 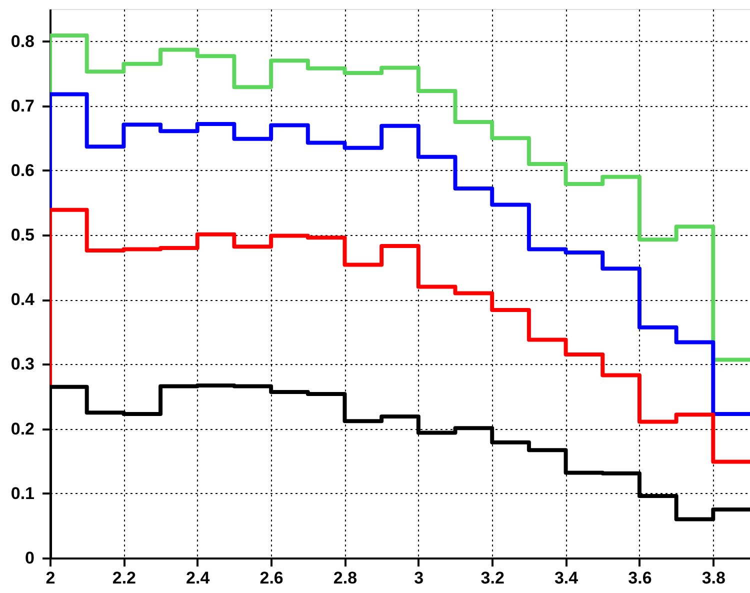 What do you see at coordinates (51, 578) in the screenshot?
I see `x-tick-label: 2` at bounding box center [51, 578].